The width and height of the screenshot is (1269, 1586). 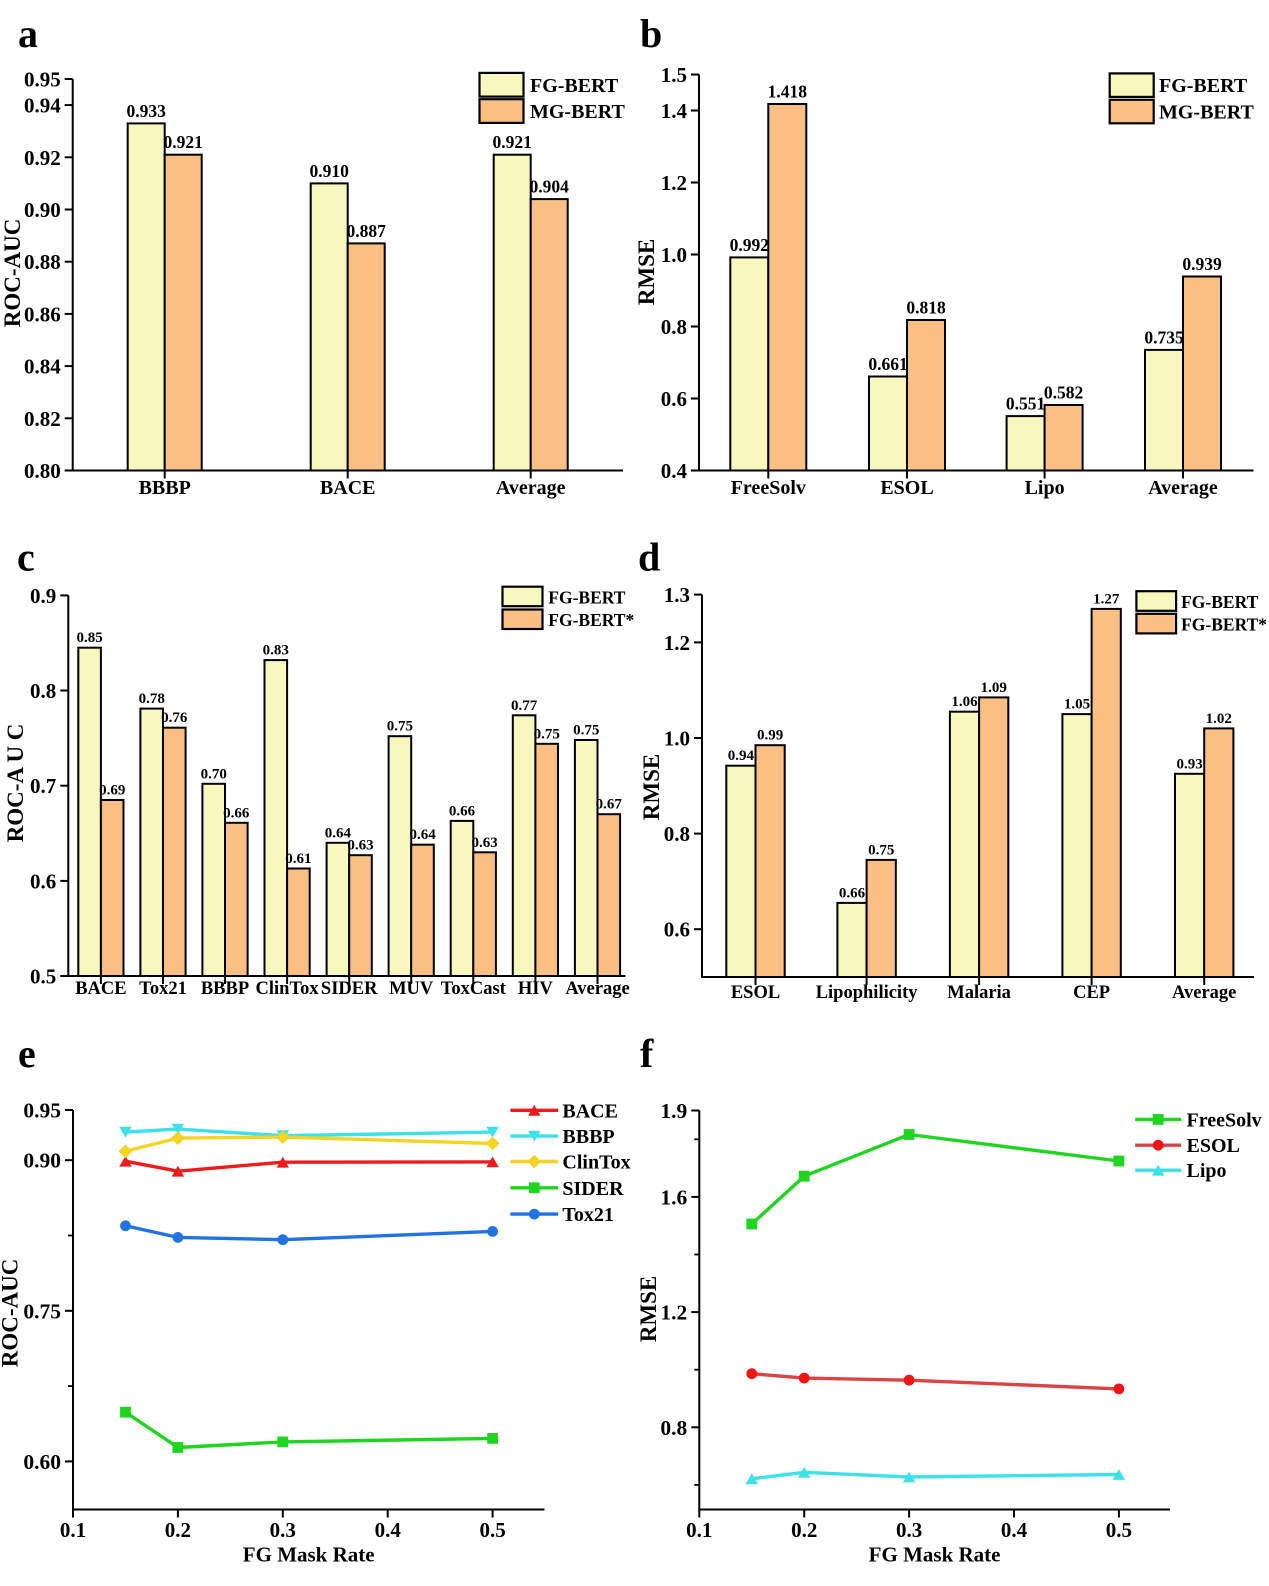 What do you see at coordinates (677, 739) in the screenshot?
I see `svg-text: 1.0` at bounding box center [677, 739].